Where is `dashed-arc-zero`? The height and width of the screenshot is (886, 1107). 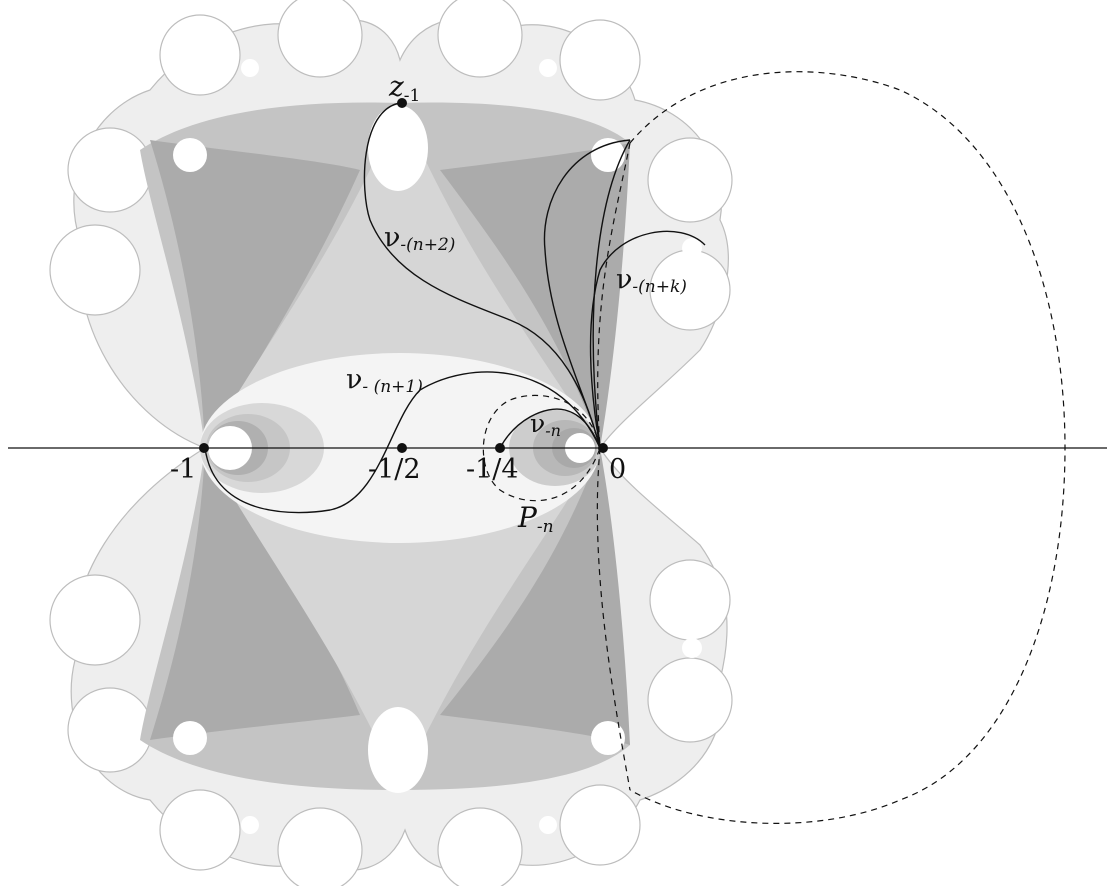 dashed-arc-zero is located at coordinates (613, 466).